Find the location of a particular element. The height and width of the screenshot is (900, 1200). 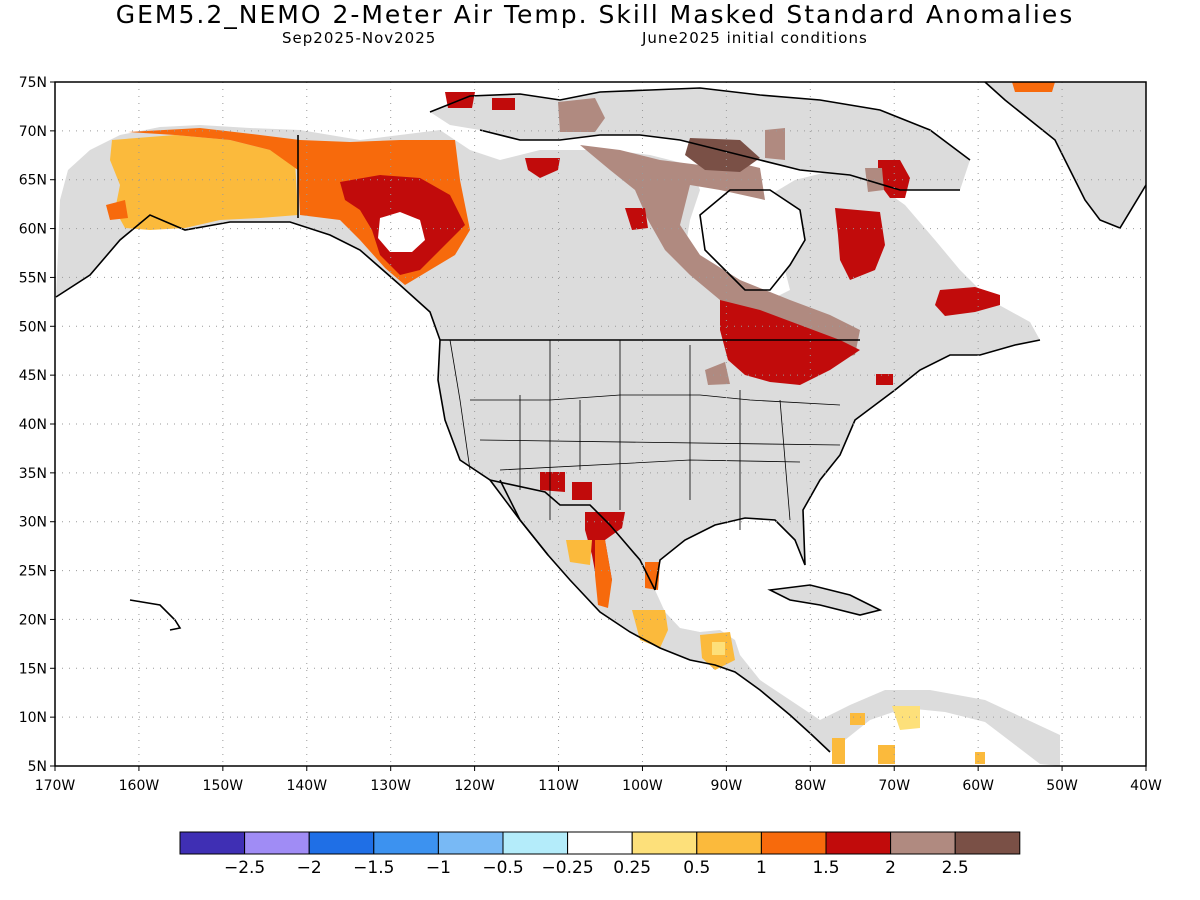

lon-tick-label: 70W is located at coordinates (894, 786).